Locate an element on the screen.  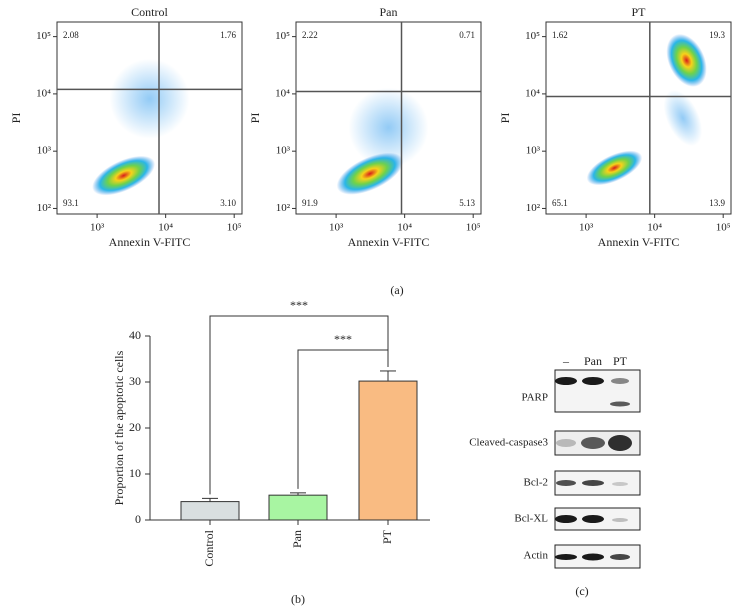
plot-title: Pan is located at coordinates (389, 12).